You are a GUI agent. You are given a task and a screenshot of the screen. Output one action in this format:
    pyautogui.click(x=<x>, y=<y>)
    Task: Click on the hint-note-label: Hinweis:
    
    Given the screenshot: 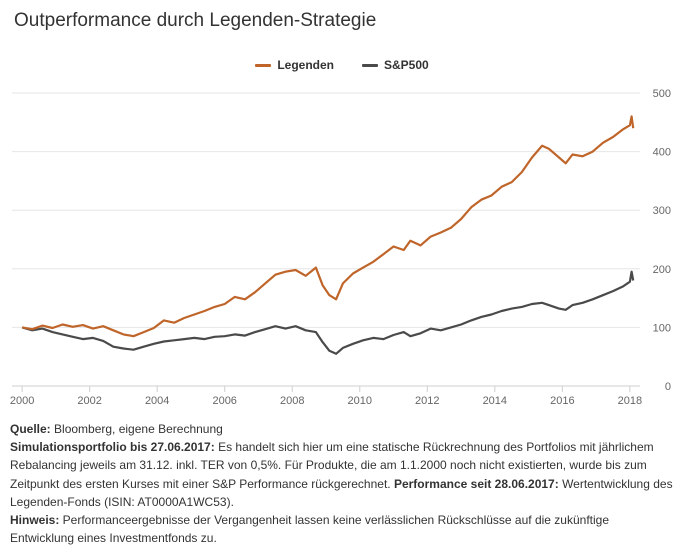 What is the action you would take?
    pyautogui.click(x=35, y=520)
    